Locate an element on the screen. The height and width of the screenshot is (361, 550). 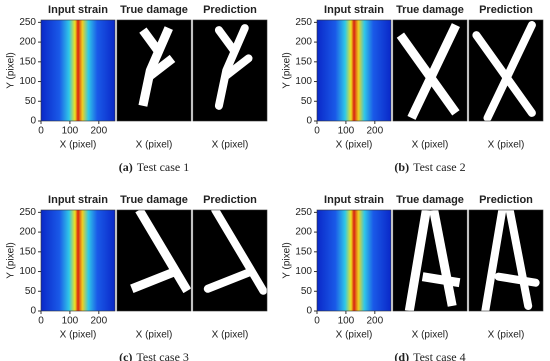
caption: (b) Test case 2 is located at coordinates (429, 167).